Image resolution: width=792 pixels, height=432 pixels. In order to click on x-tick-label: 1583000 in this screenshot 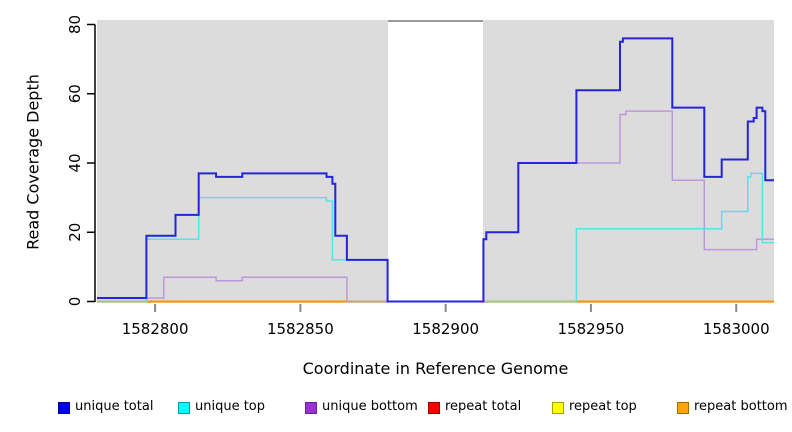, I will do `click(736, 329)`.